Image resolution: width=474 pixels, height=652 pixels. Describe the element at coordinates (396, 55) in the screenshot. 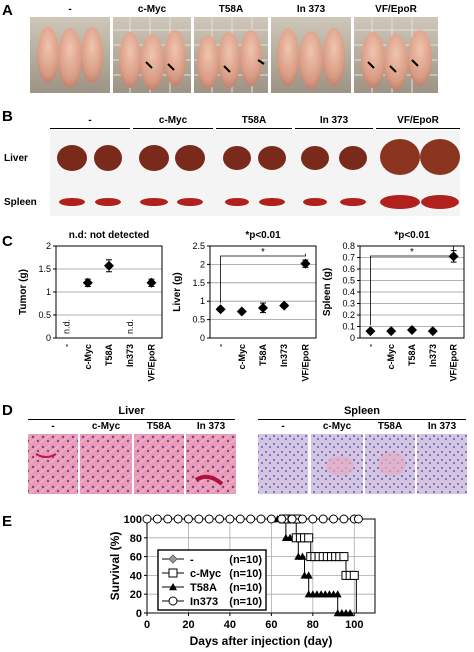

I see `mouse-photo-vf-epor` at that location.